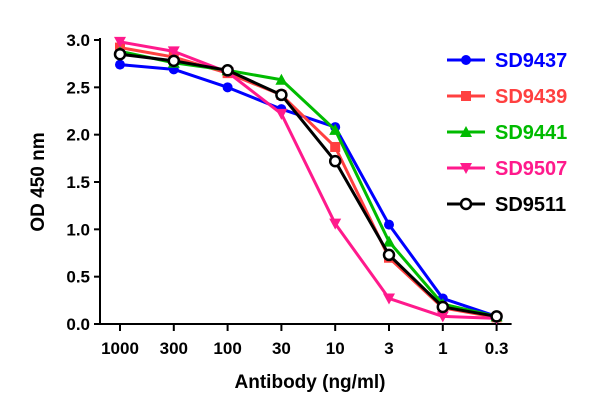 The width and height of the screenshot is (600, 413). I want to click on legend-item: SD9439, so click(507, 97).